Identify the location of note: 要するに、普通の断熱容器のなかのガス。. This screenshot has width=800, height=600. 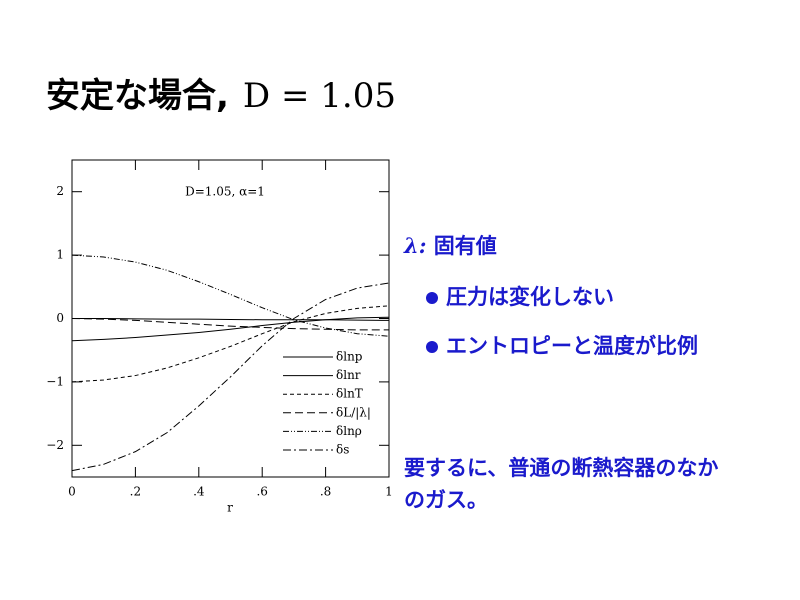
(561, 484).